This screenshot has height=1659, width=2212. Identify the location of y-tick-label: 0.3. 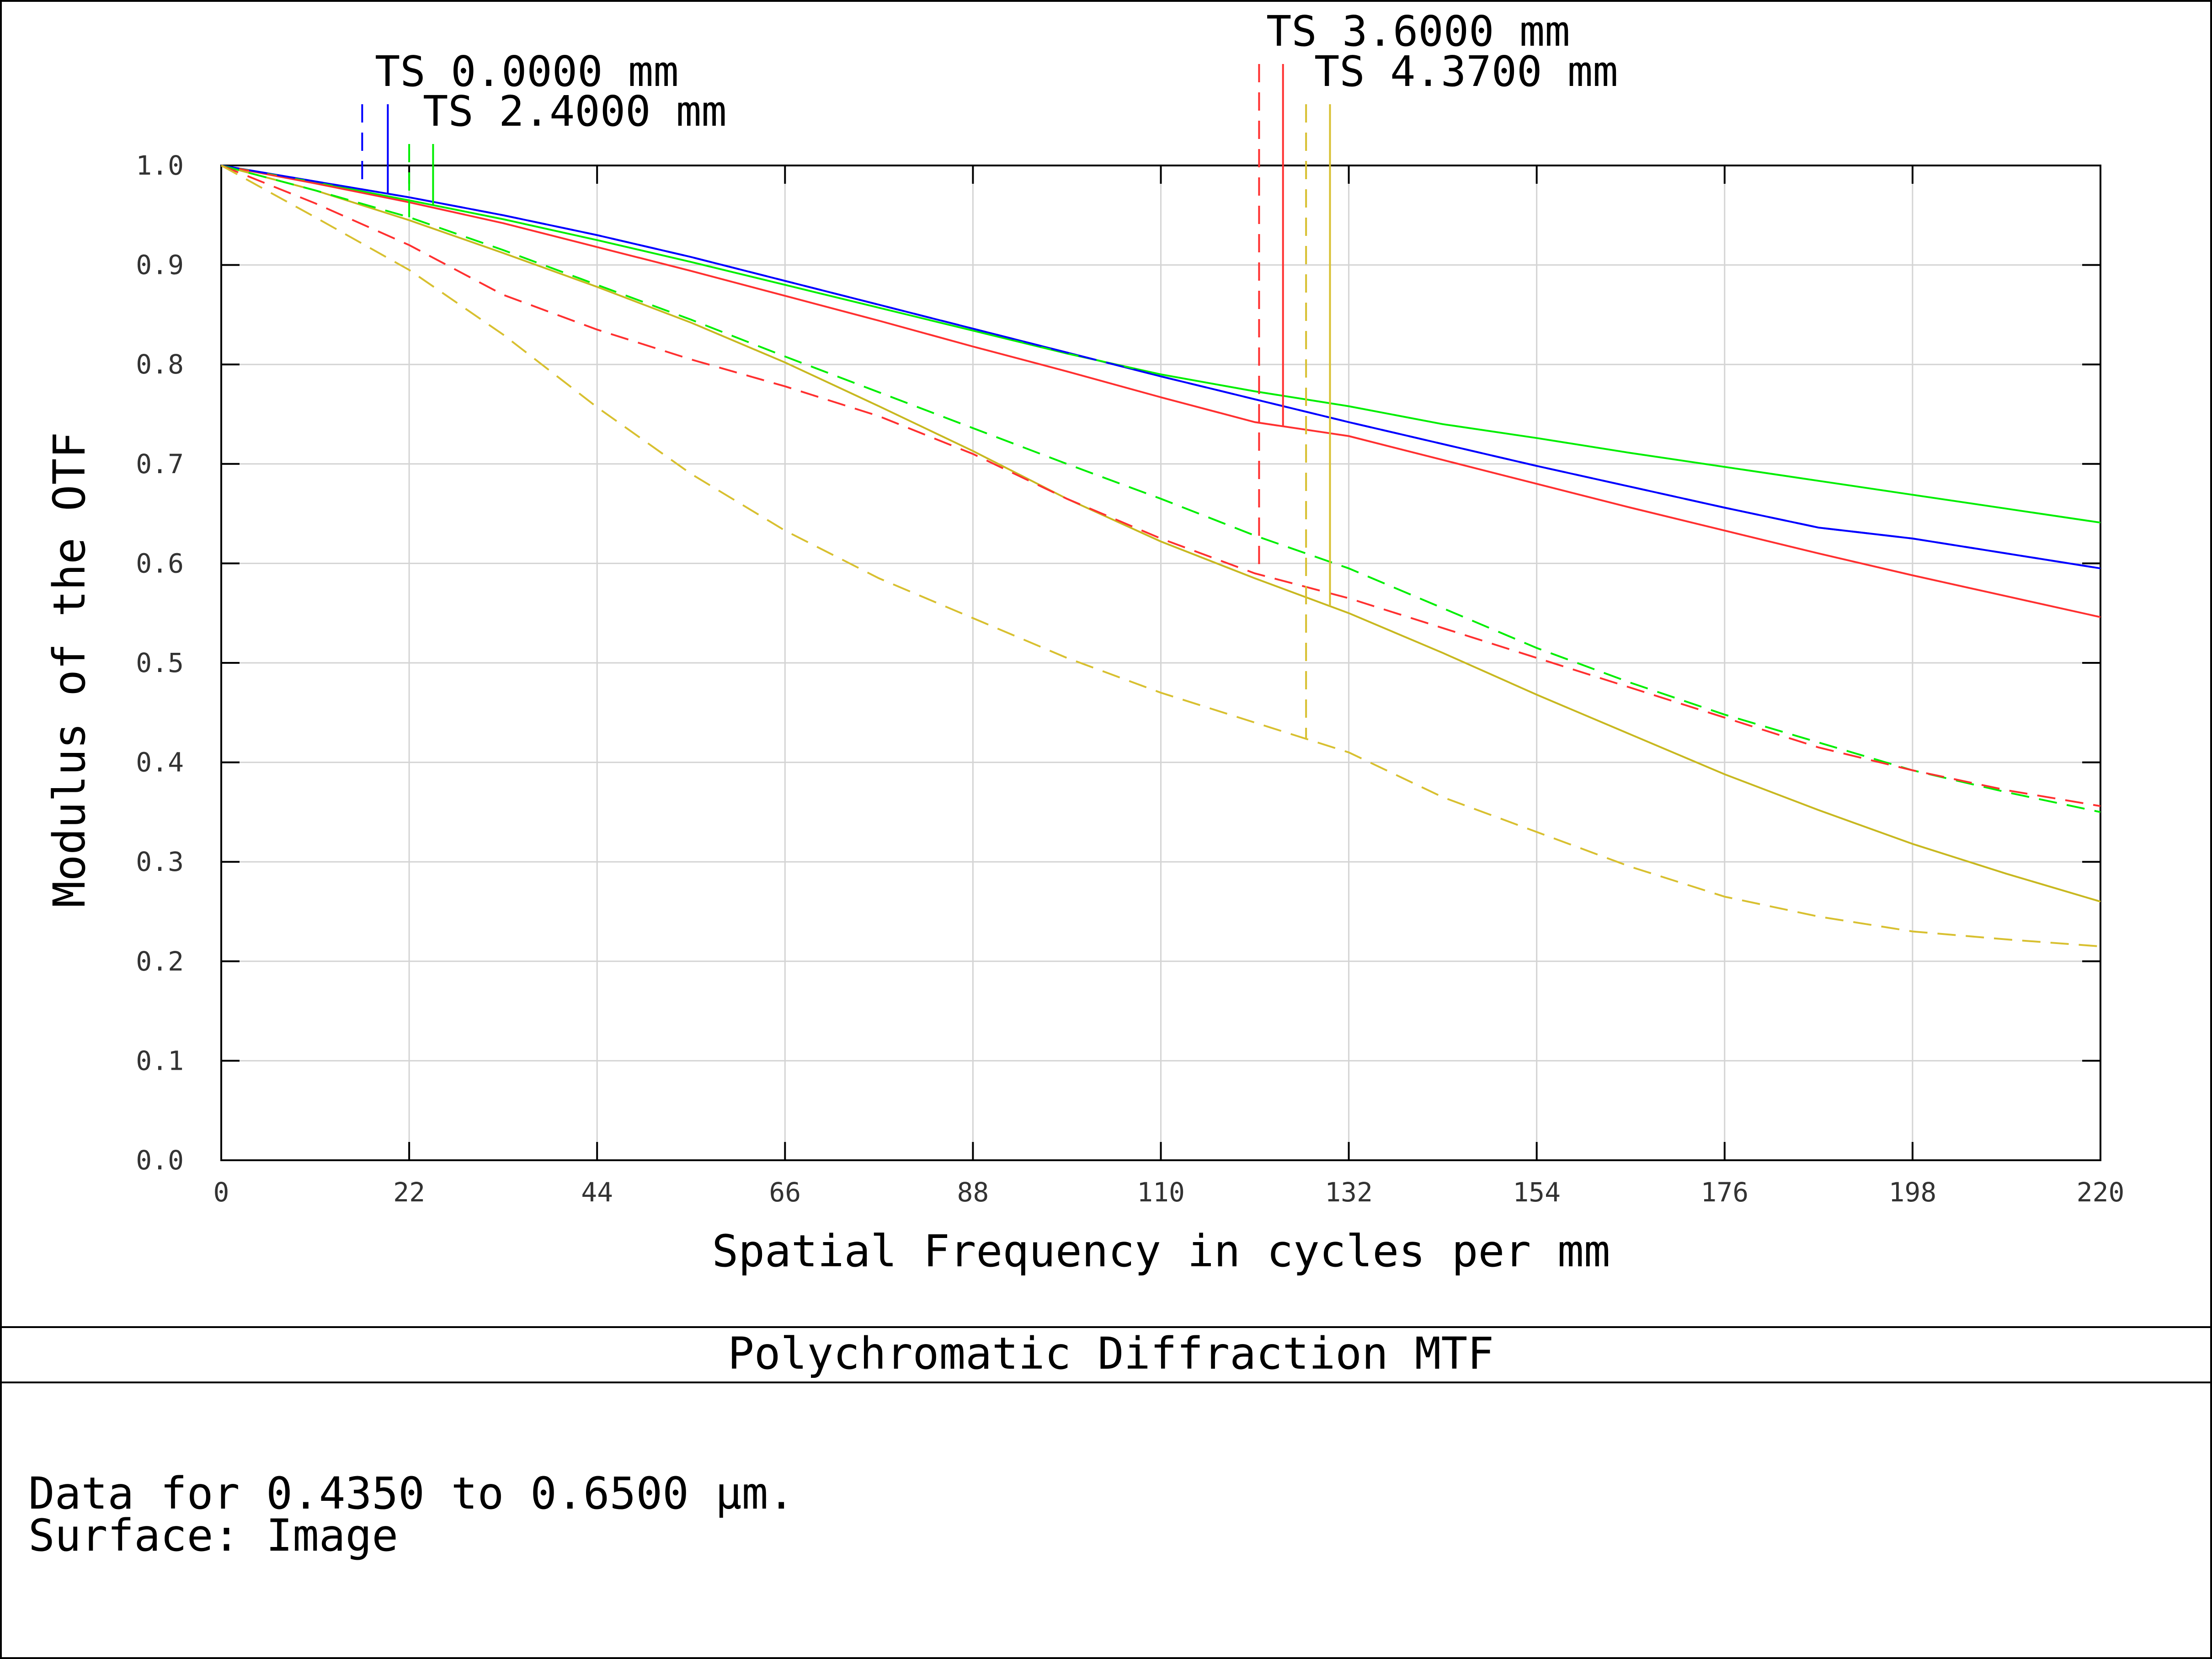
(160, 862).